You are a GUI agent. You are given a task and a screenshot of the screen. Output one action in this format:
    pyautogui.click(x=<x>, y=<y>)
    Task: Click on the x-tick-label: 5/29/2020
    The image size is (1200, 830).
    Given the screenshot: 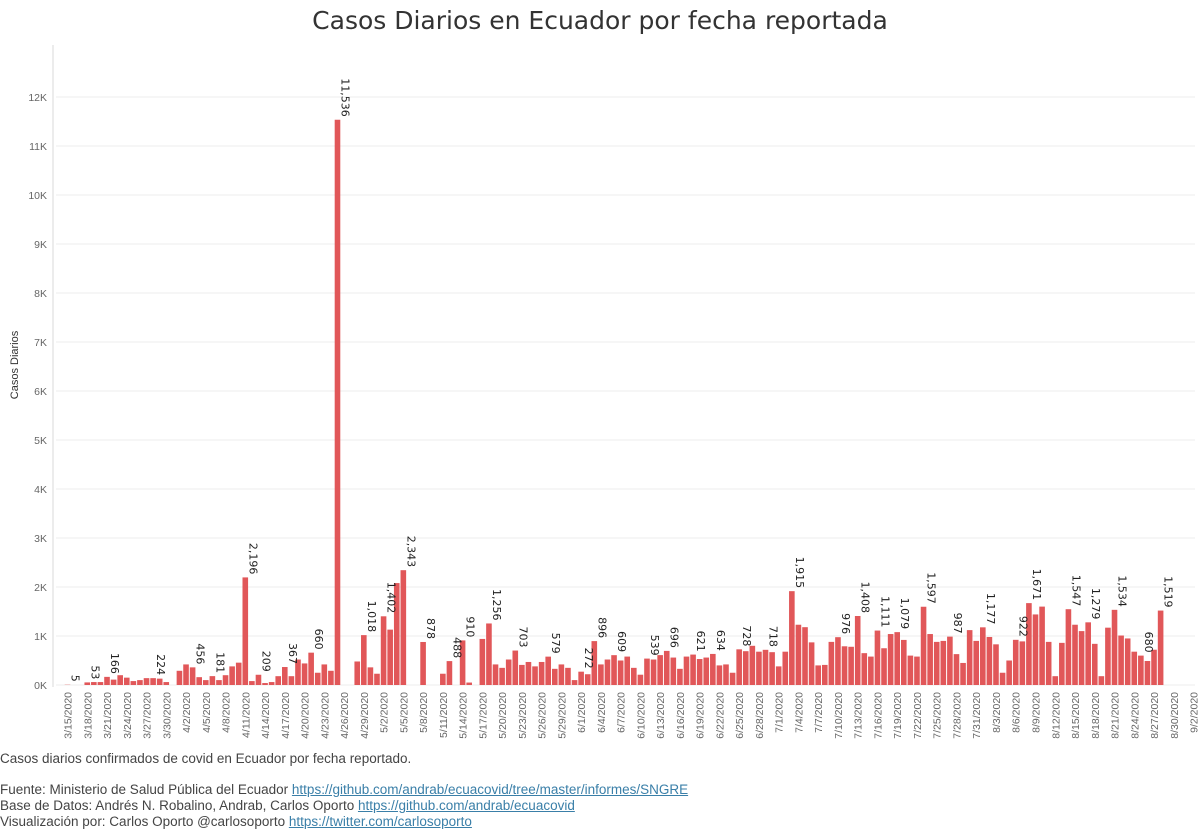 What is the action you would take?
    pyautogui.click(x=562, y=715)
    